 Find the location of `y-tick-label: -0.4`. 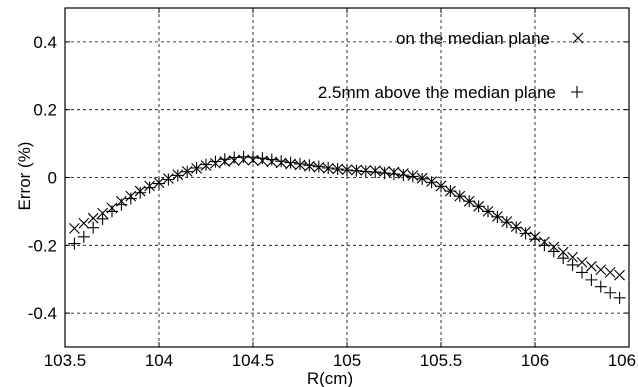

y-tick-label: -0.4 is located at coordinates (42, 313).